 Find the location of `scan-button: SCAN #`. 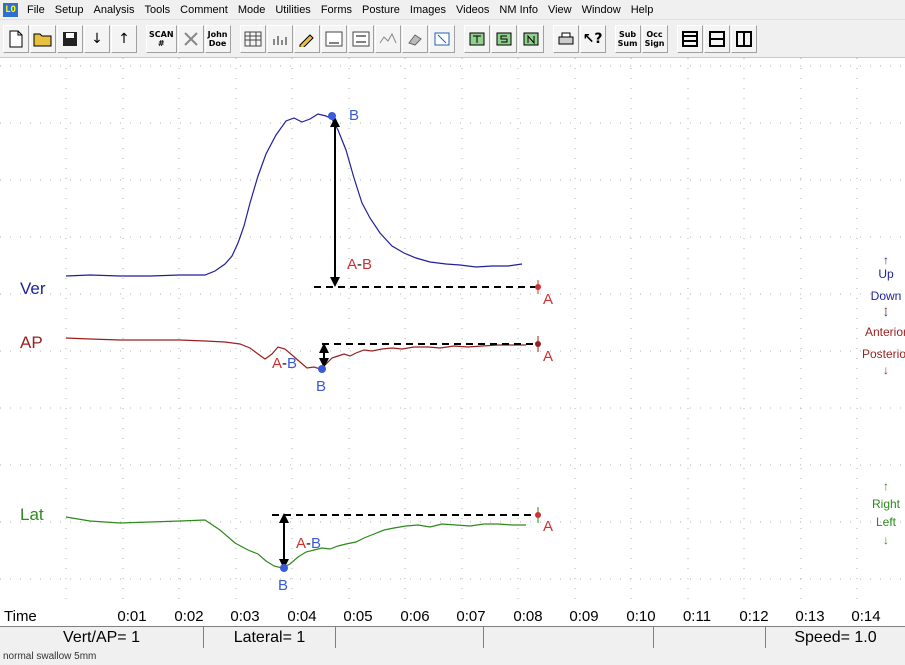

scan-button: SCAN # is located at coordinates (161, 38).